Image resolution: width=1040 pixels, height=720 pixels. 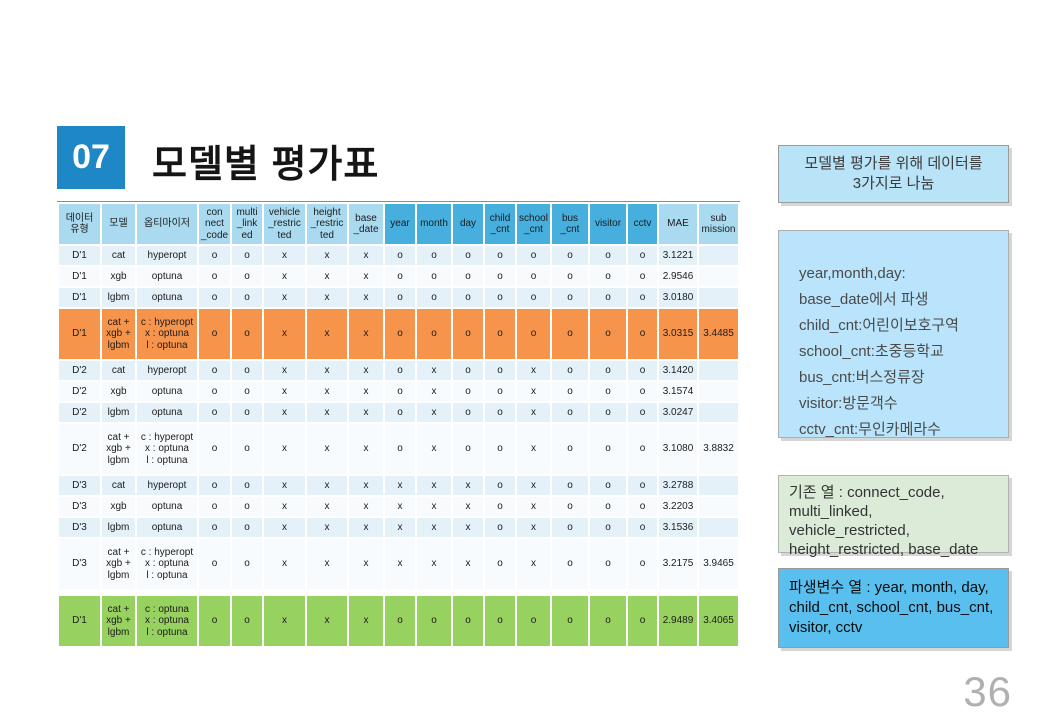 What do you see at coordinates (718, 449) in the screenshot?
I see `table-cell-submission: 3.8832` at bounding box center [718, 449].